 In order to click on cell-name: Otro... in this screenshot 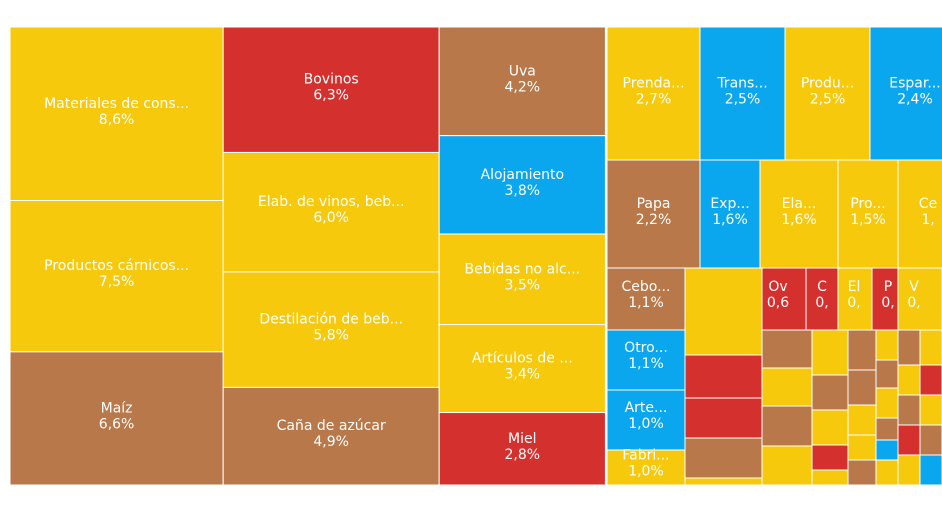, I will do `click(646, 348)`.